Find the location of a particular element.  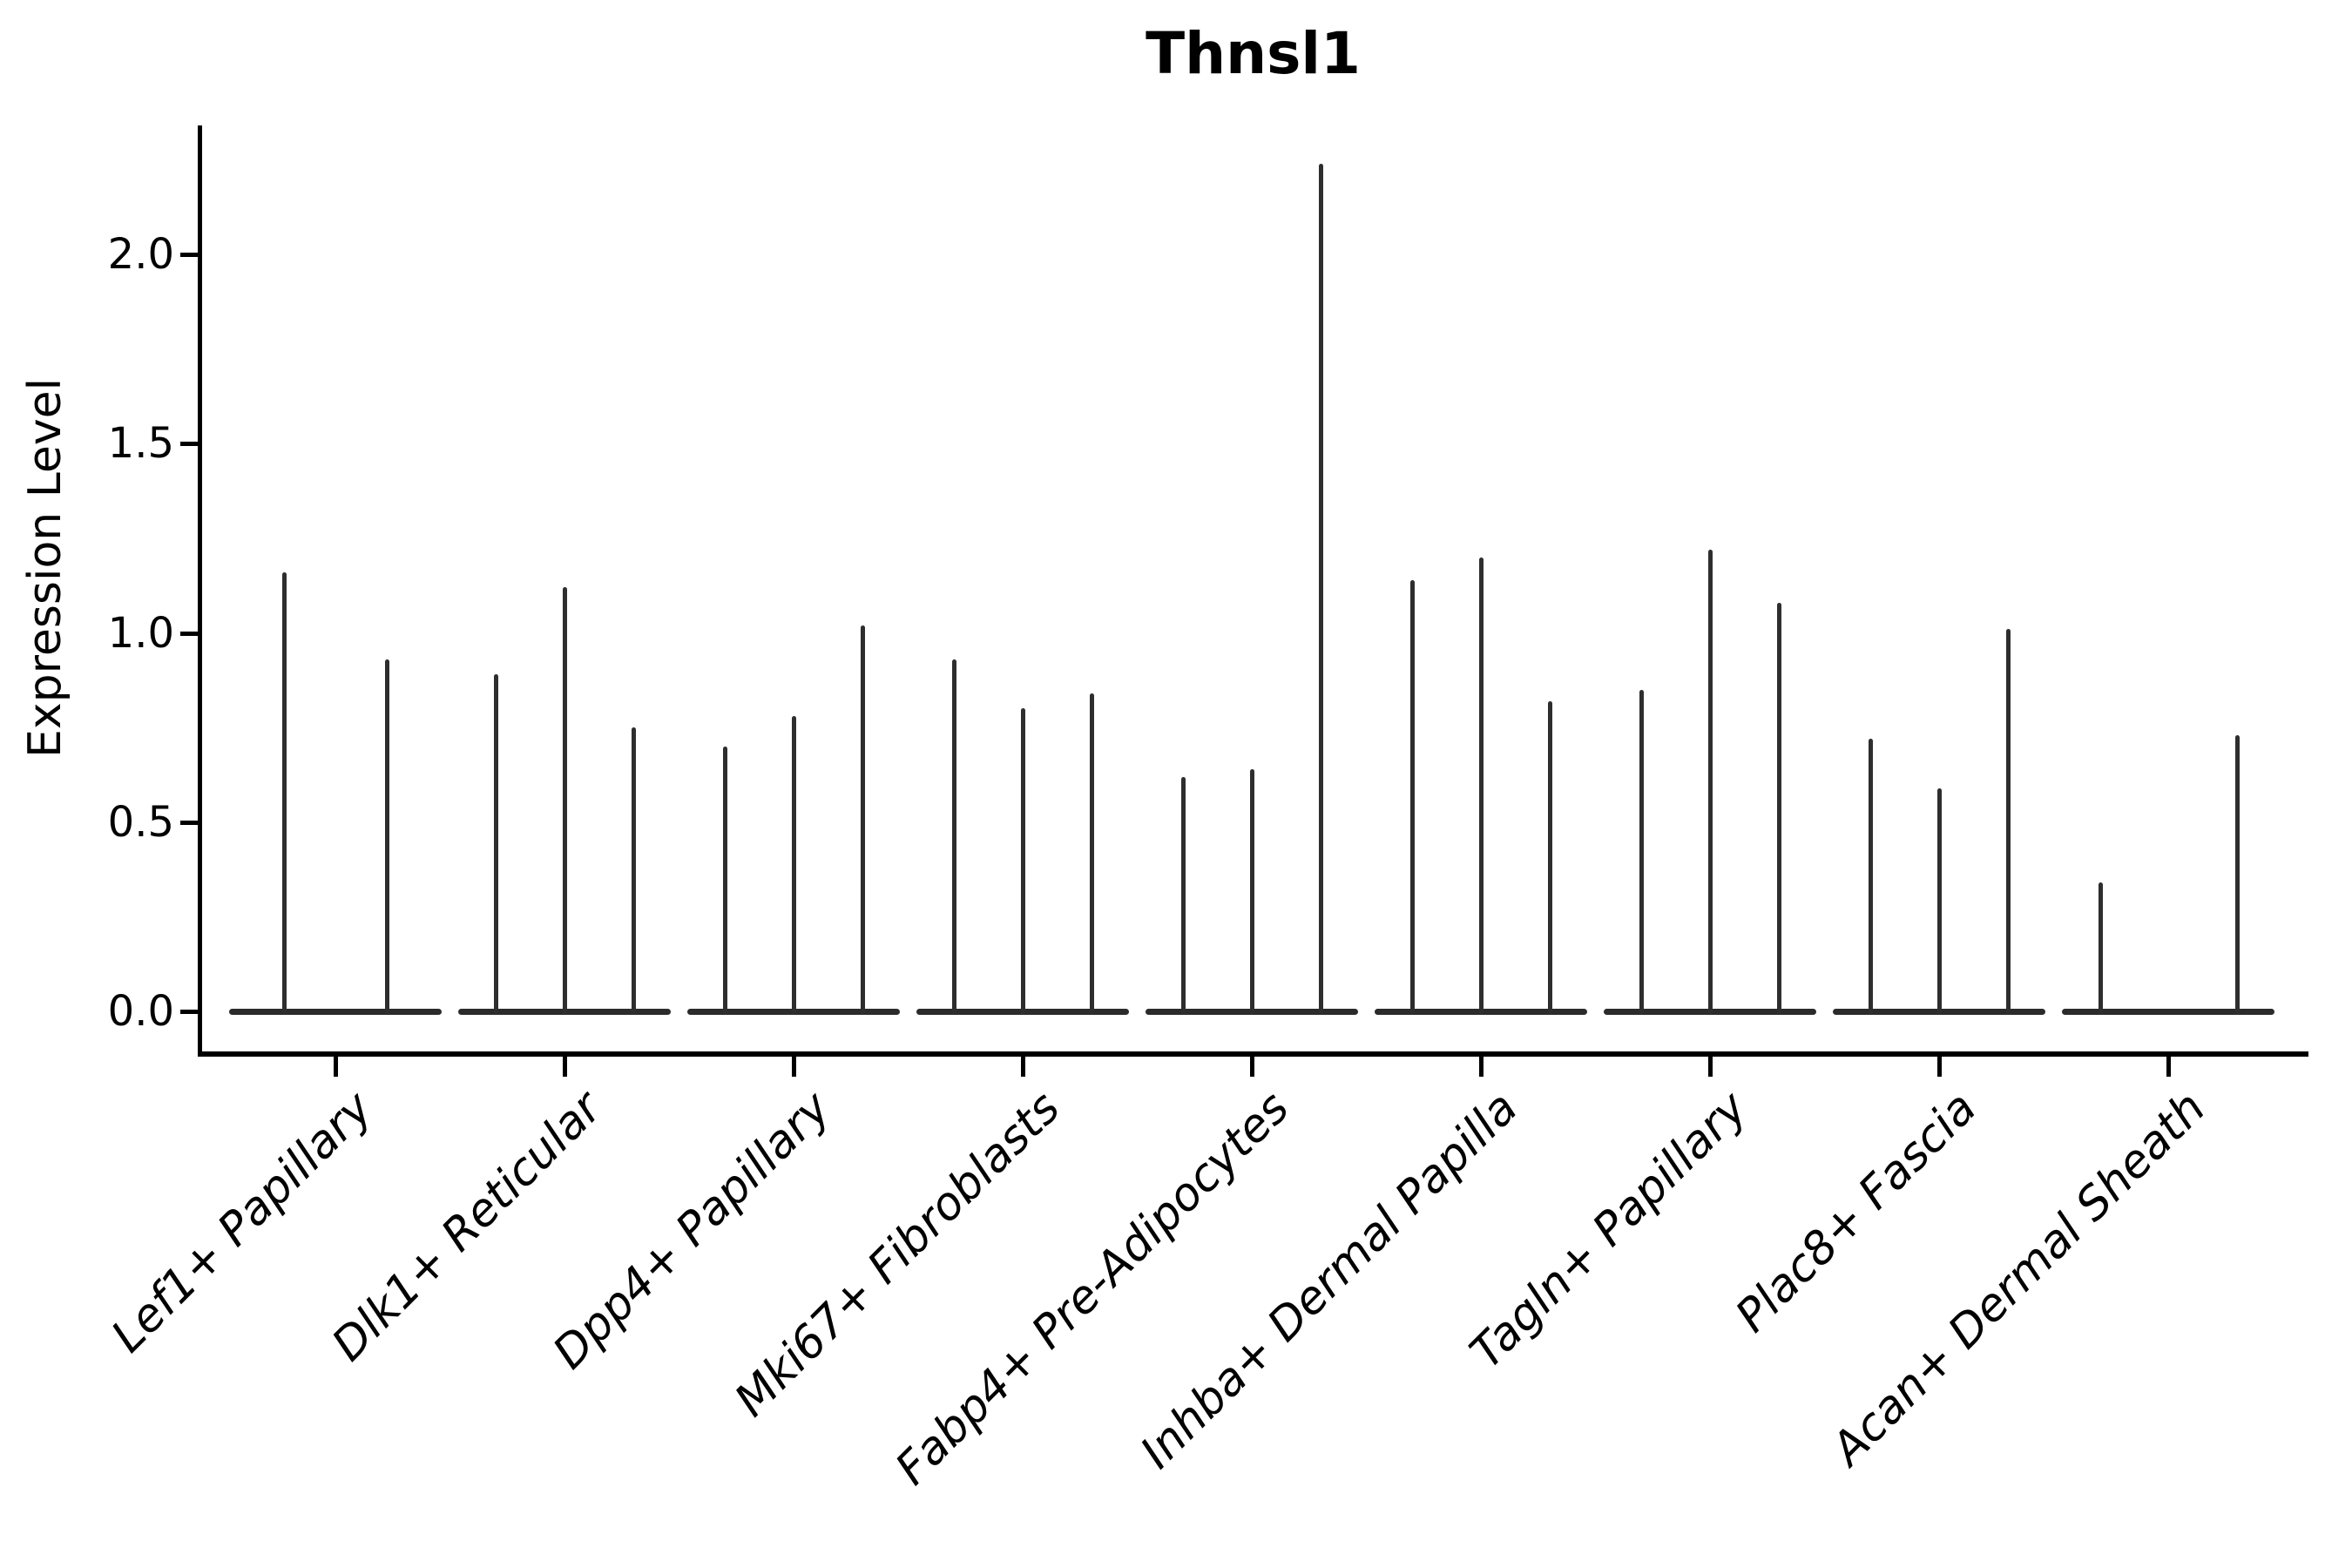

violin-spike-g4-s1 is located at coordinates (954, 836).